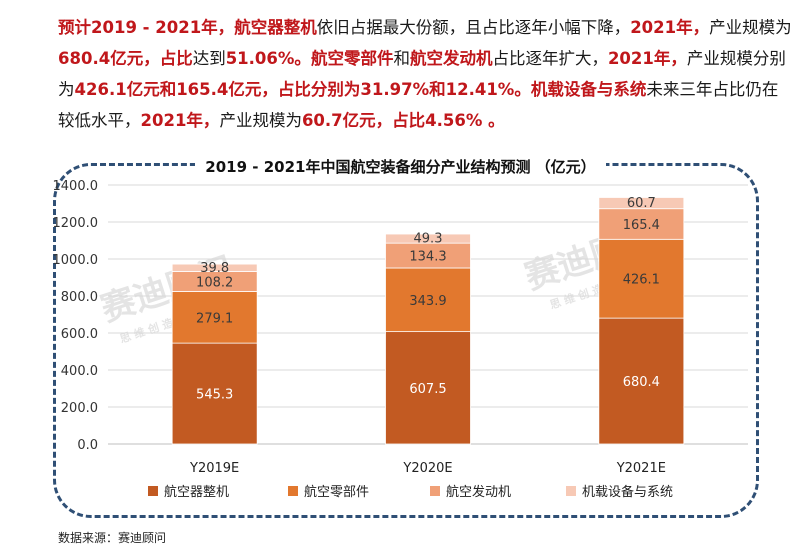 Image resolution: width=801 pixels, height=554 pixels. What do you see at coordinates (209, 58) in the screenshot?
I see `paragraph-segment: 达到` at bounding box center [209, 58].